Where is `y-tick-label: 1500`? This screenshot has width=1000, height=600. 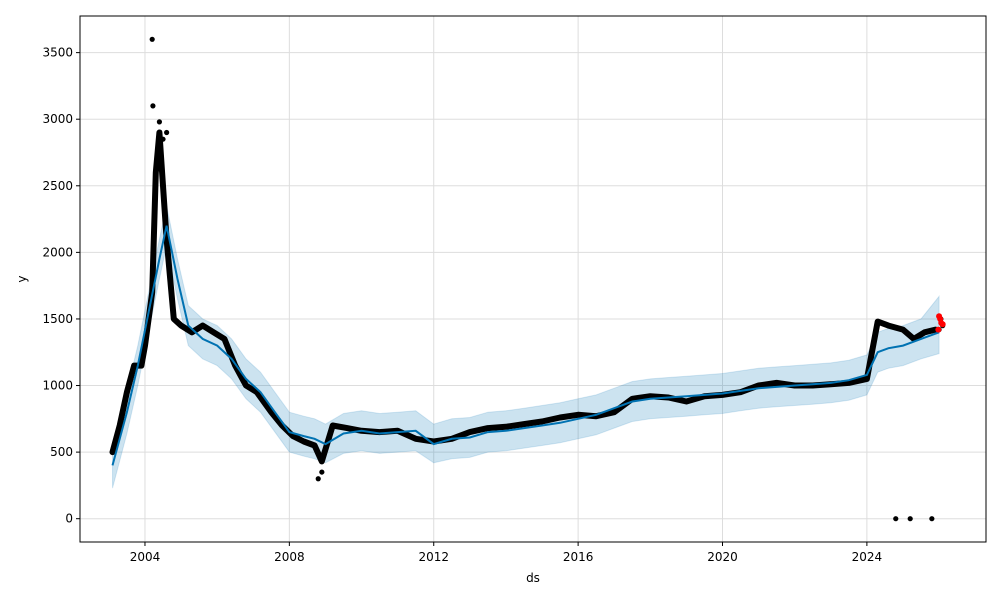 y-tick-label: 1500 is located at coordinates (57, 319).